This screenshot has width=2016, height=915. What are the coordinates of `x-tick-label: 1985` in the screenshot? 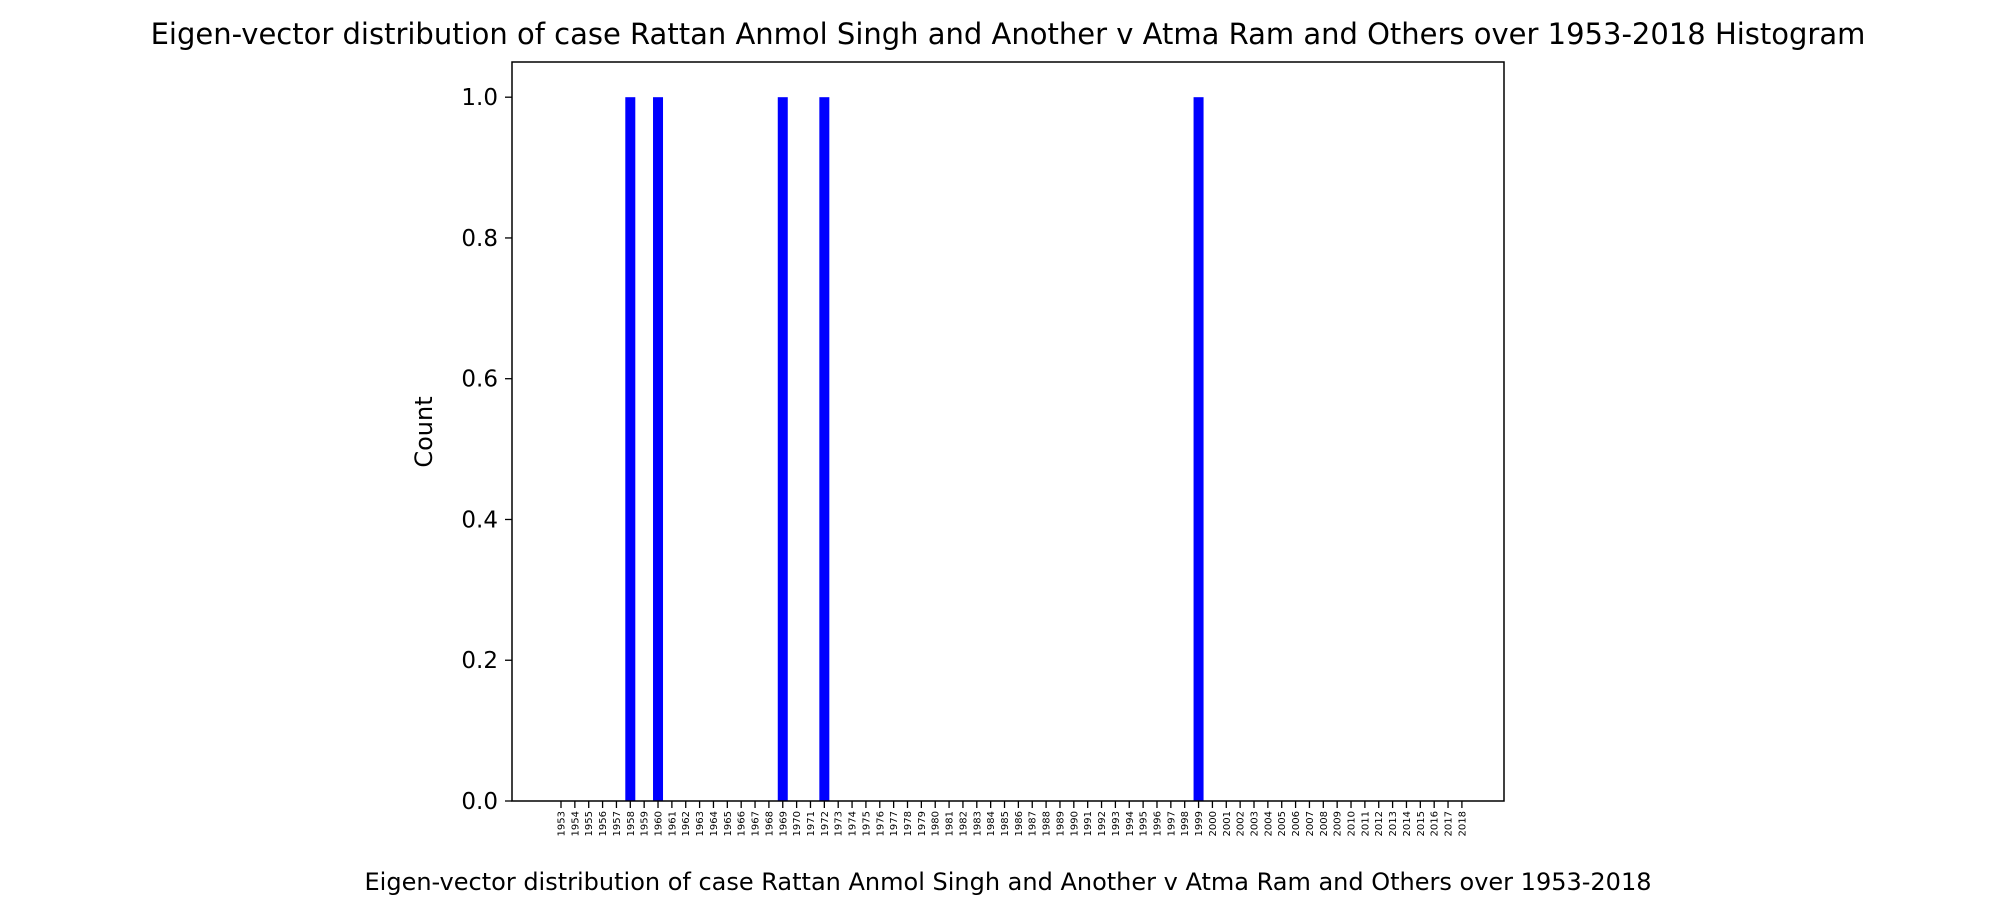 It's located at (1005, 823).